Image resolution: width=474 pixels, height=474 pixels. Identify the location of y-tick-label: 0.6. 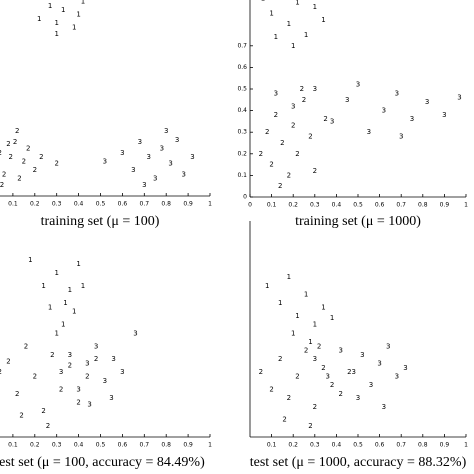
(242, 67).